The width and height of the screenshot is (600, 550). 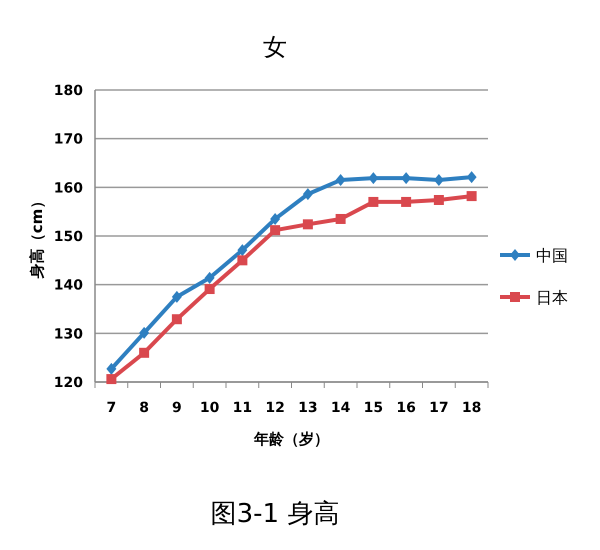 What do you see at coordinates (552, 297) in the screenshot?
I see `legend-label: 日本` at bounding box center [552, 297].